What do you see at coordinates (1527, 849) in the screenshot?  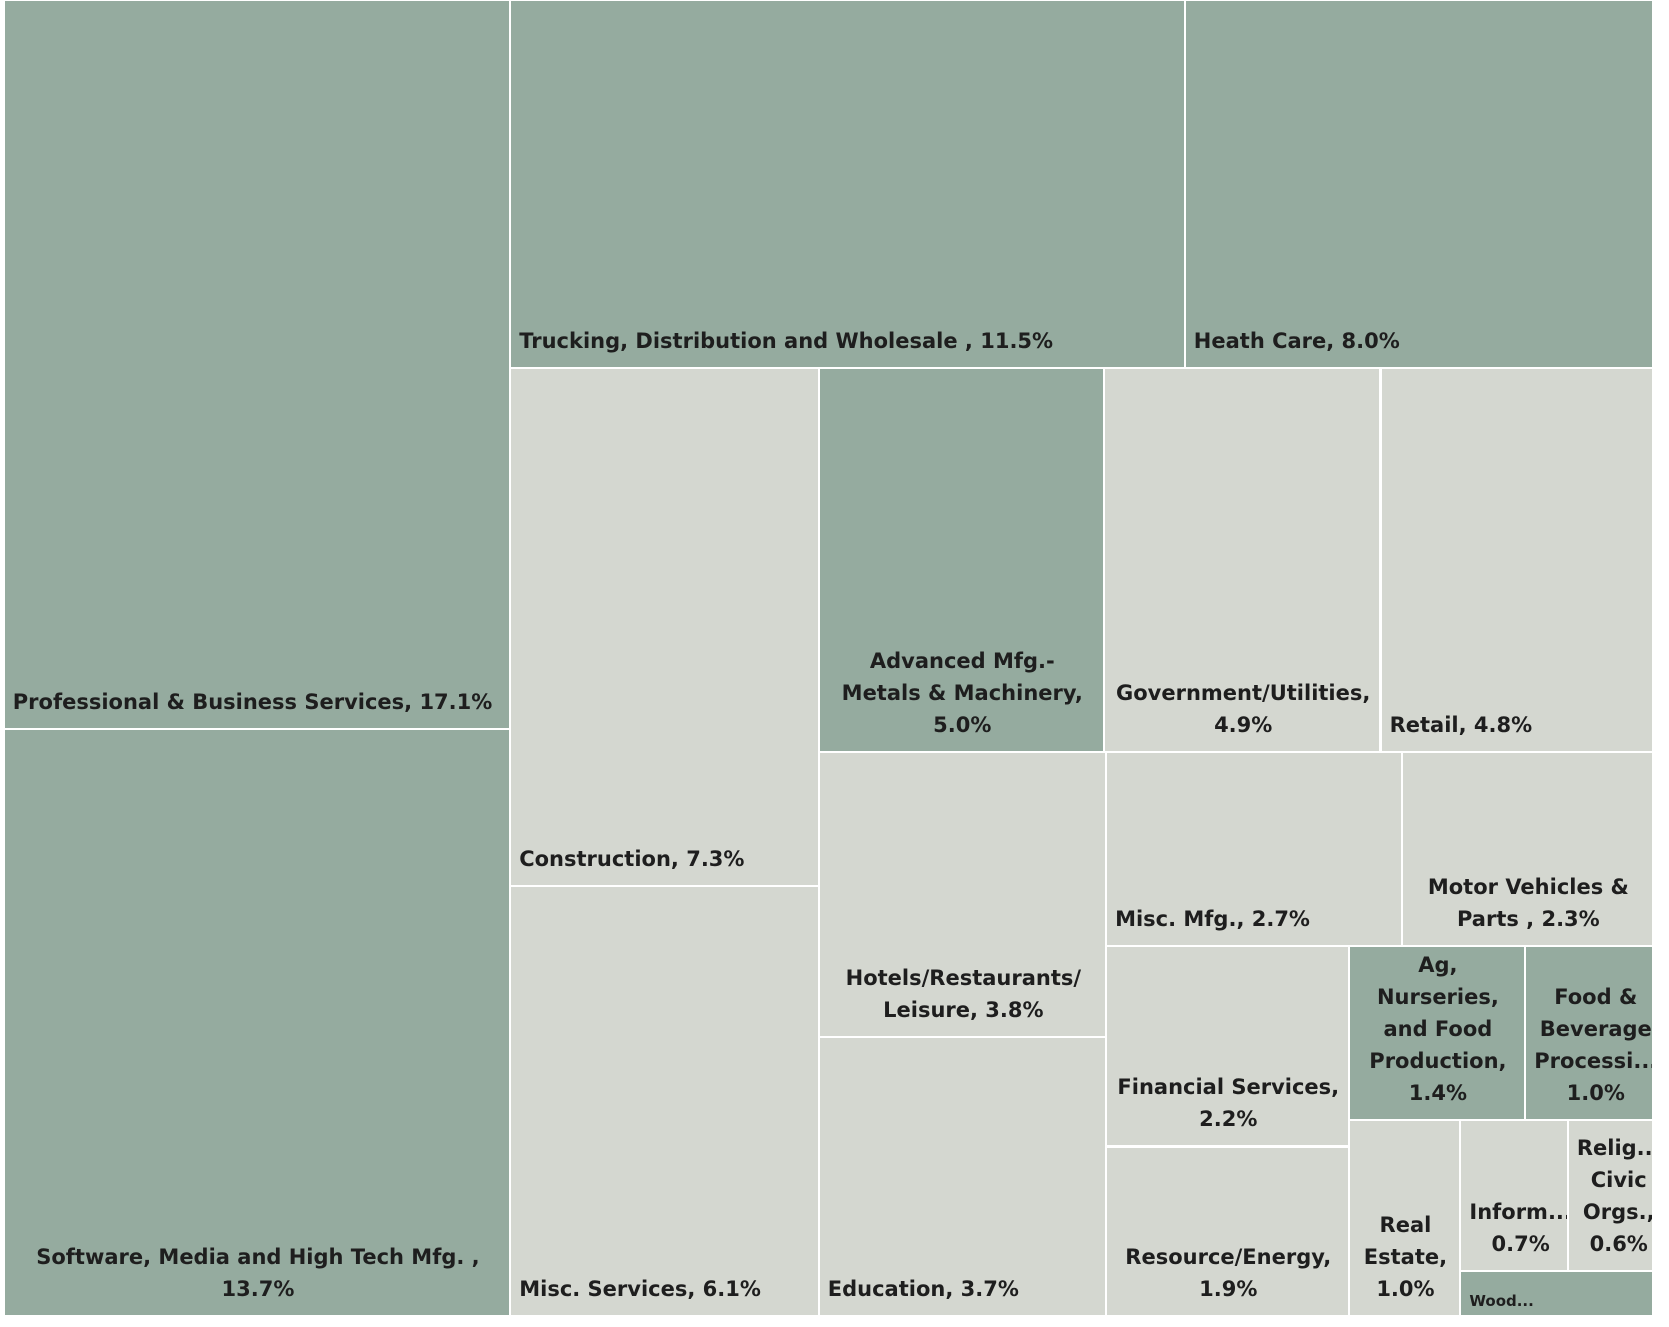 I see `treemap-cell: Motor Vehicles & Parts , 2.3%` at bounding box center [1527, 849].